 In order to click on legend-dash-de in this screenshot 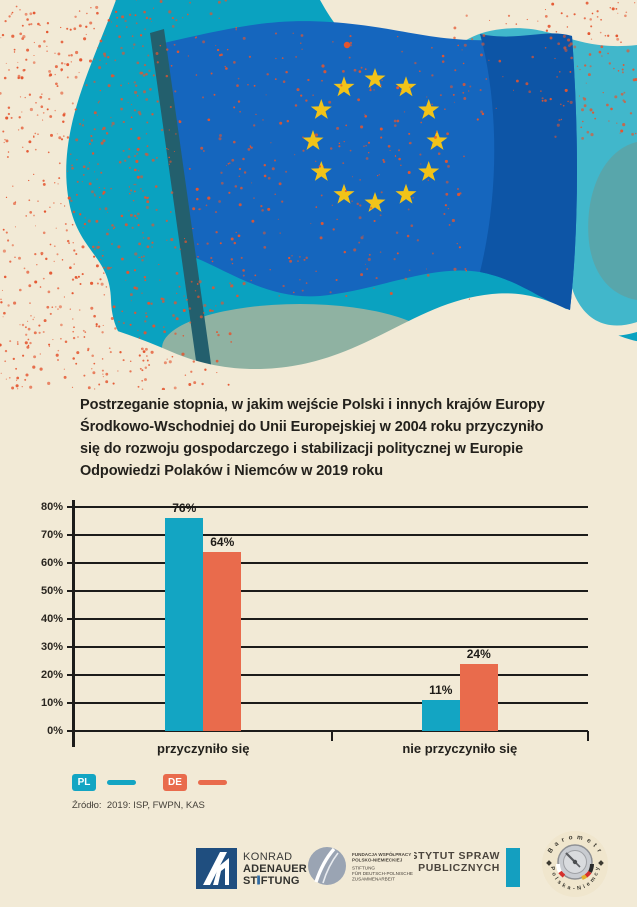, I will do `click(212, 782)`.